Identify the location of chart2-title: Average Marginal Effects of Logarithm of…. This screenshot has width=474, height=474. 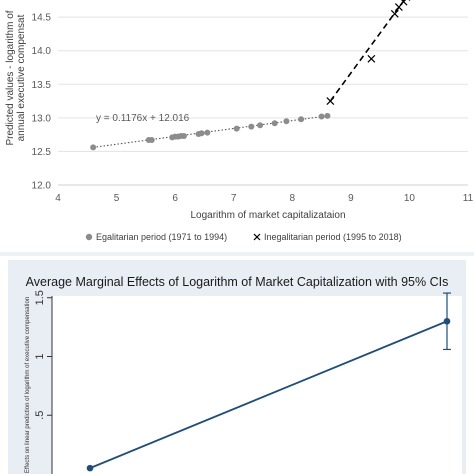
(237, 282).